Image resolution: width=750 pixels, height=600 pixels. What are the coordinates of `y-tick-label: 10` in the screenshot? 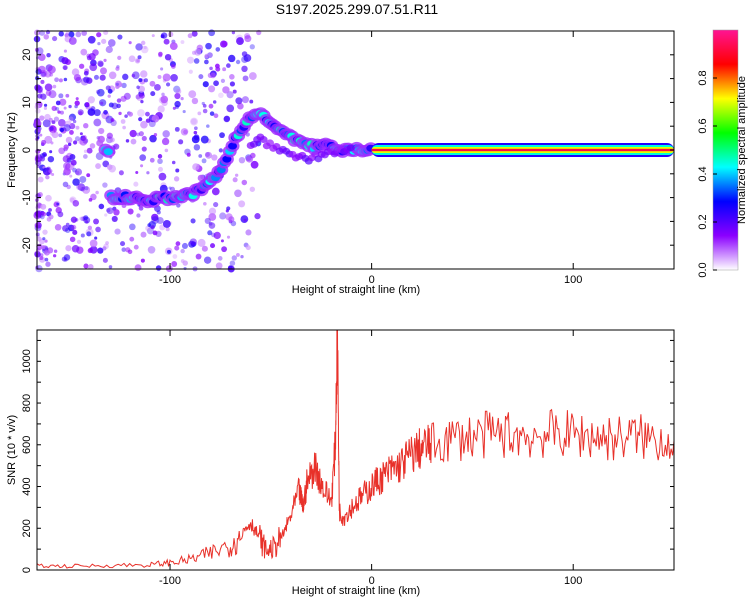 It's located at (27, 102).